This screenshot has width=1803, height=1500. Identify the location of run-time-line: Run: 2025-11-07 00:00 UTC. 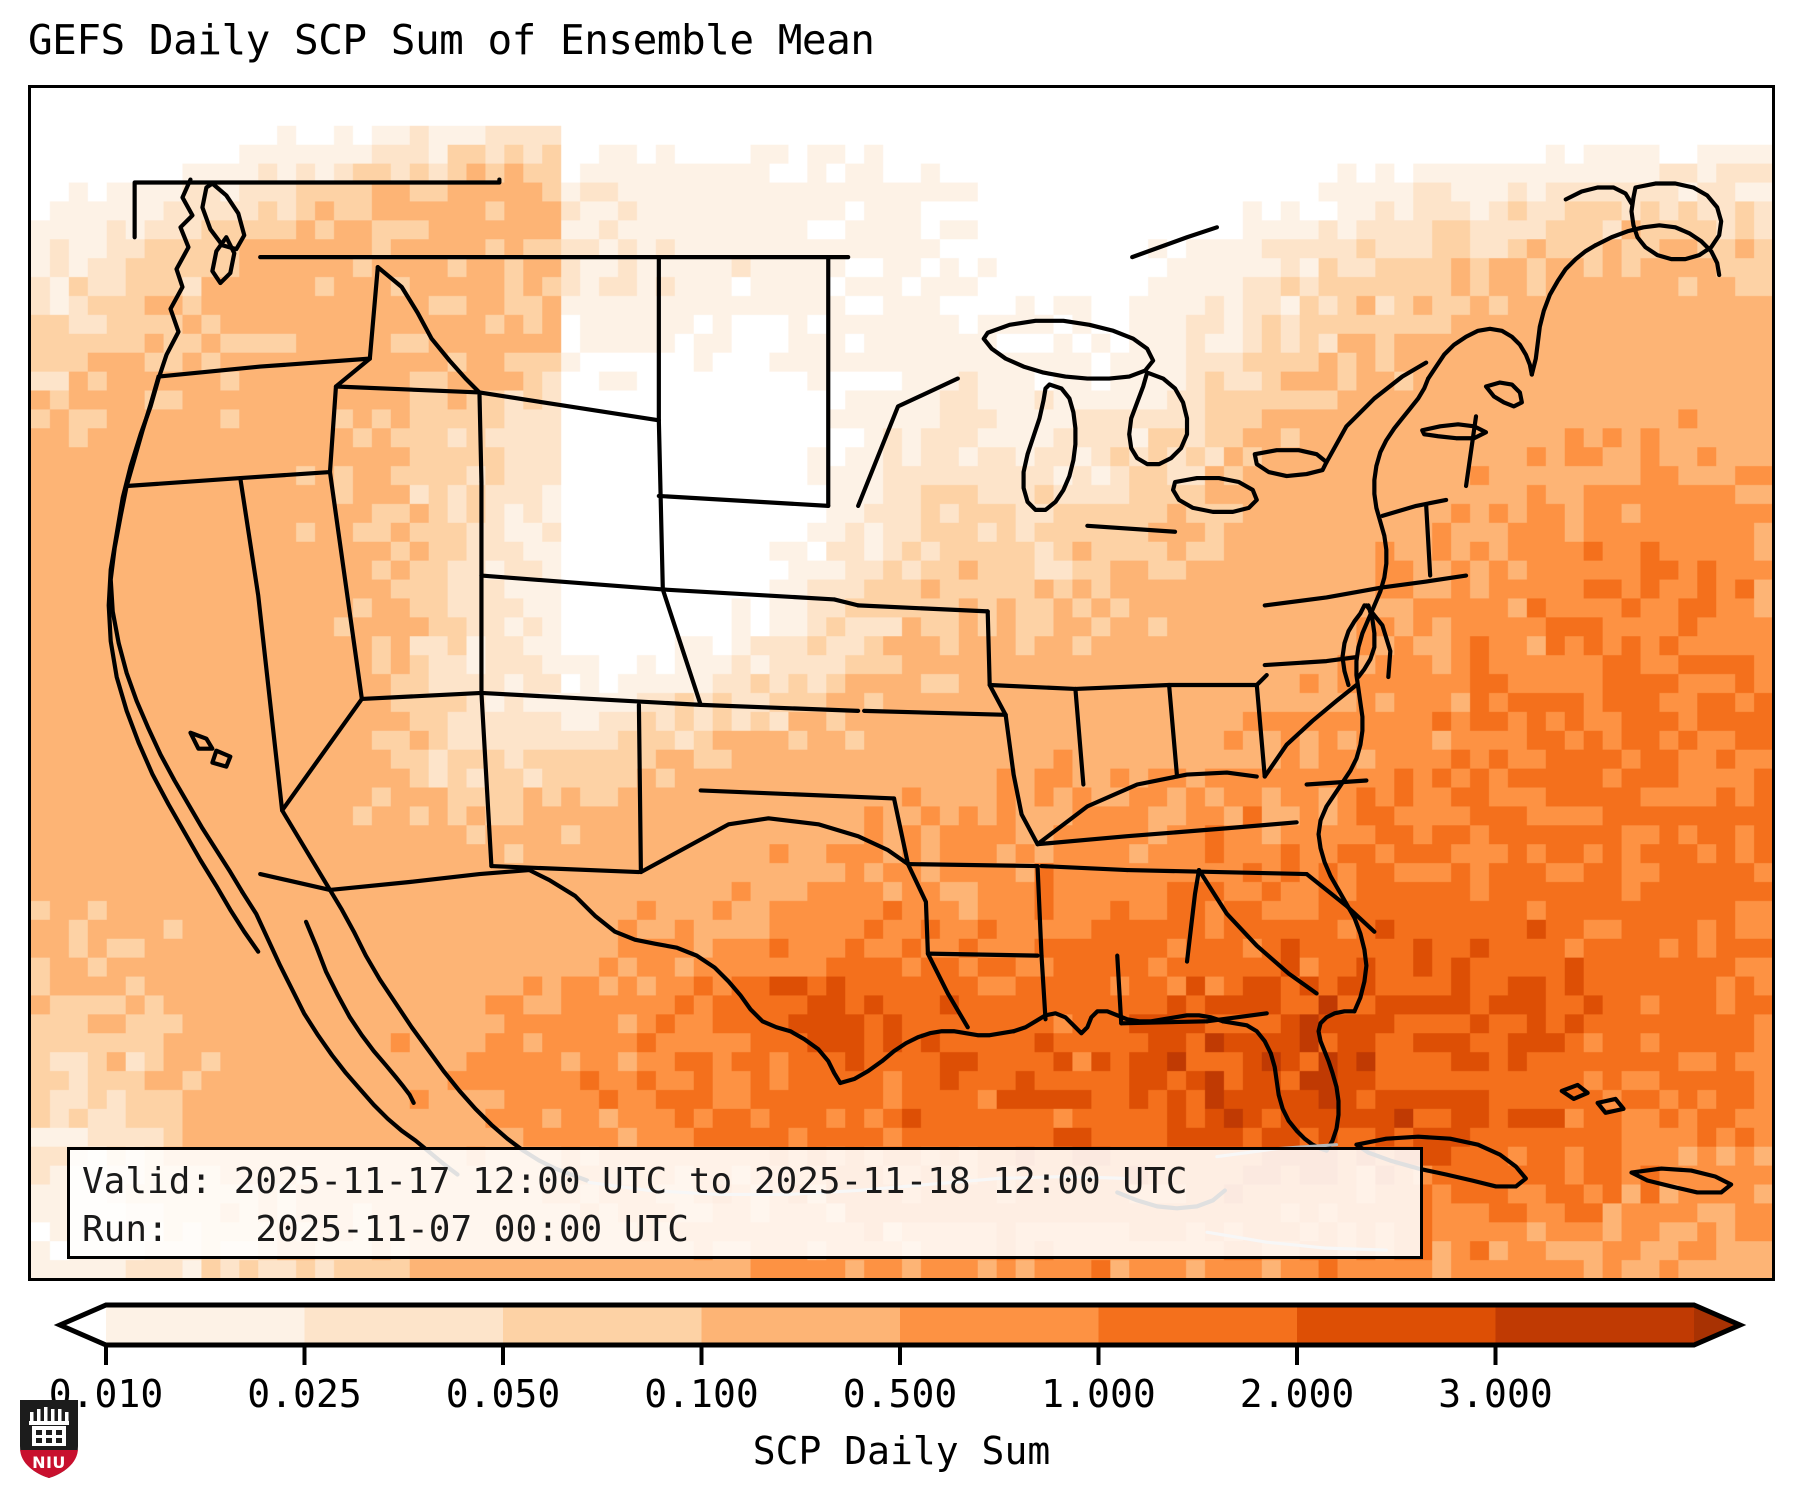
(385, 1229).